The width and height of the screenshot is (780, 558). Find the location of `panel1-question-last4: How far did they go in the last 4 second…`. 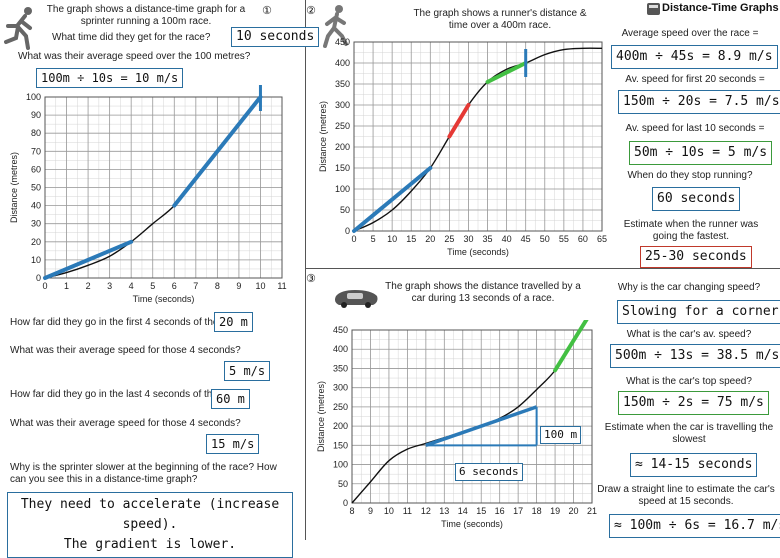

panel1-question-last4: How far did they go in the last 4 second… is located at coordinates (128, 394).